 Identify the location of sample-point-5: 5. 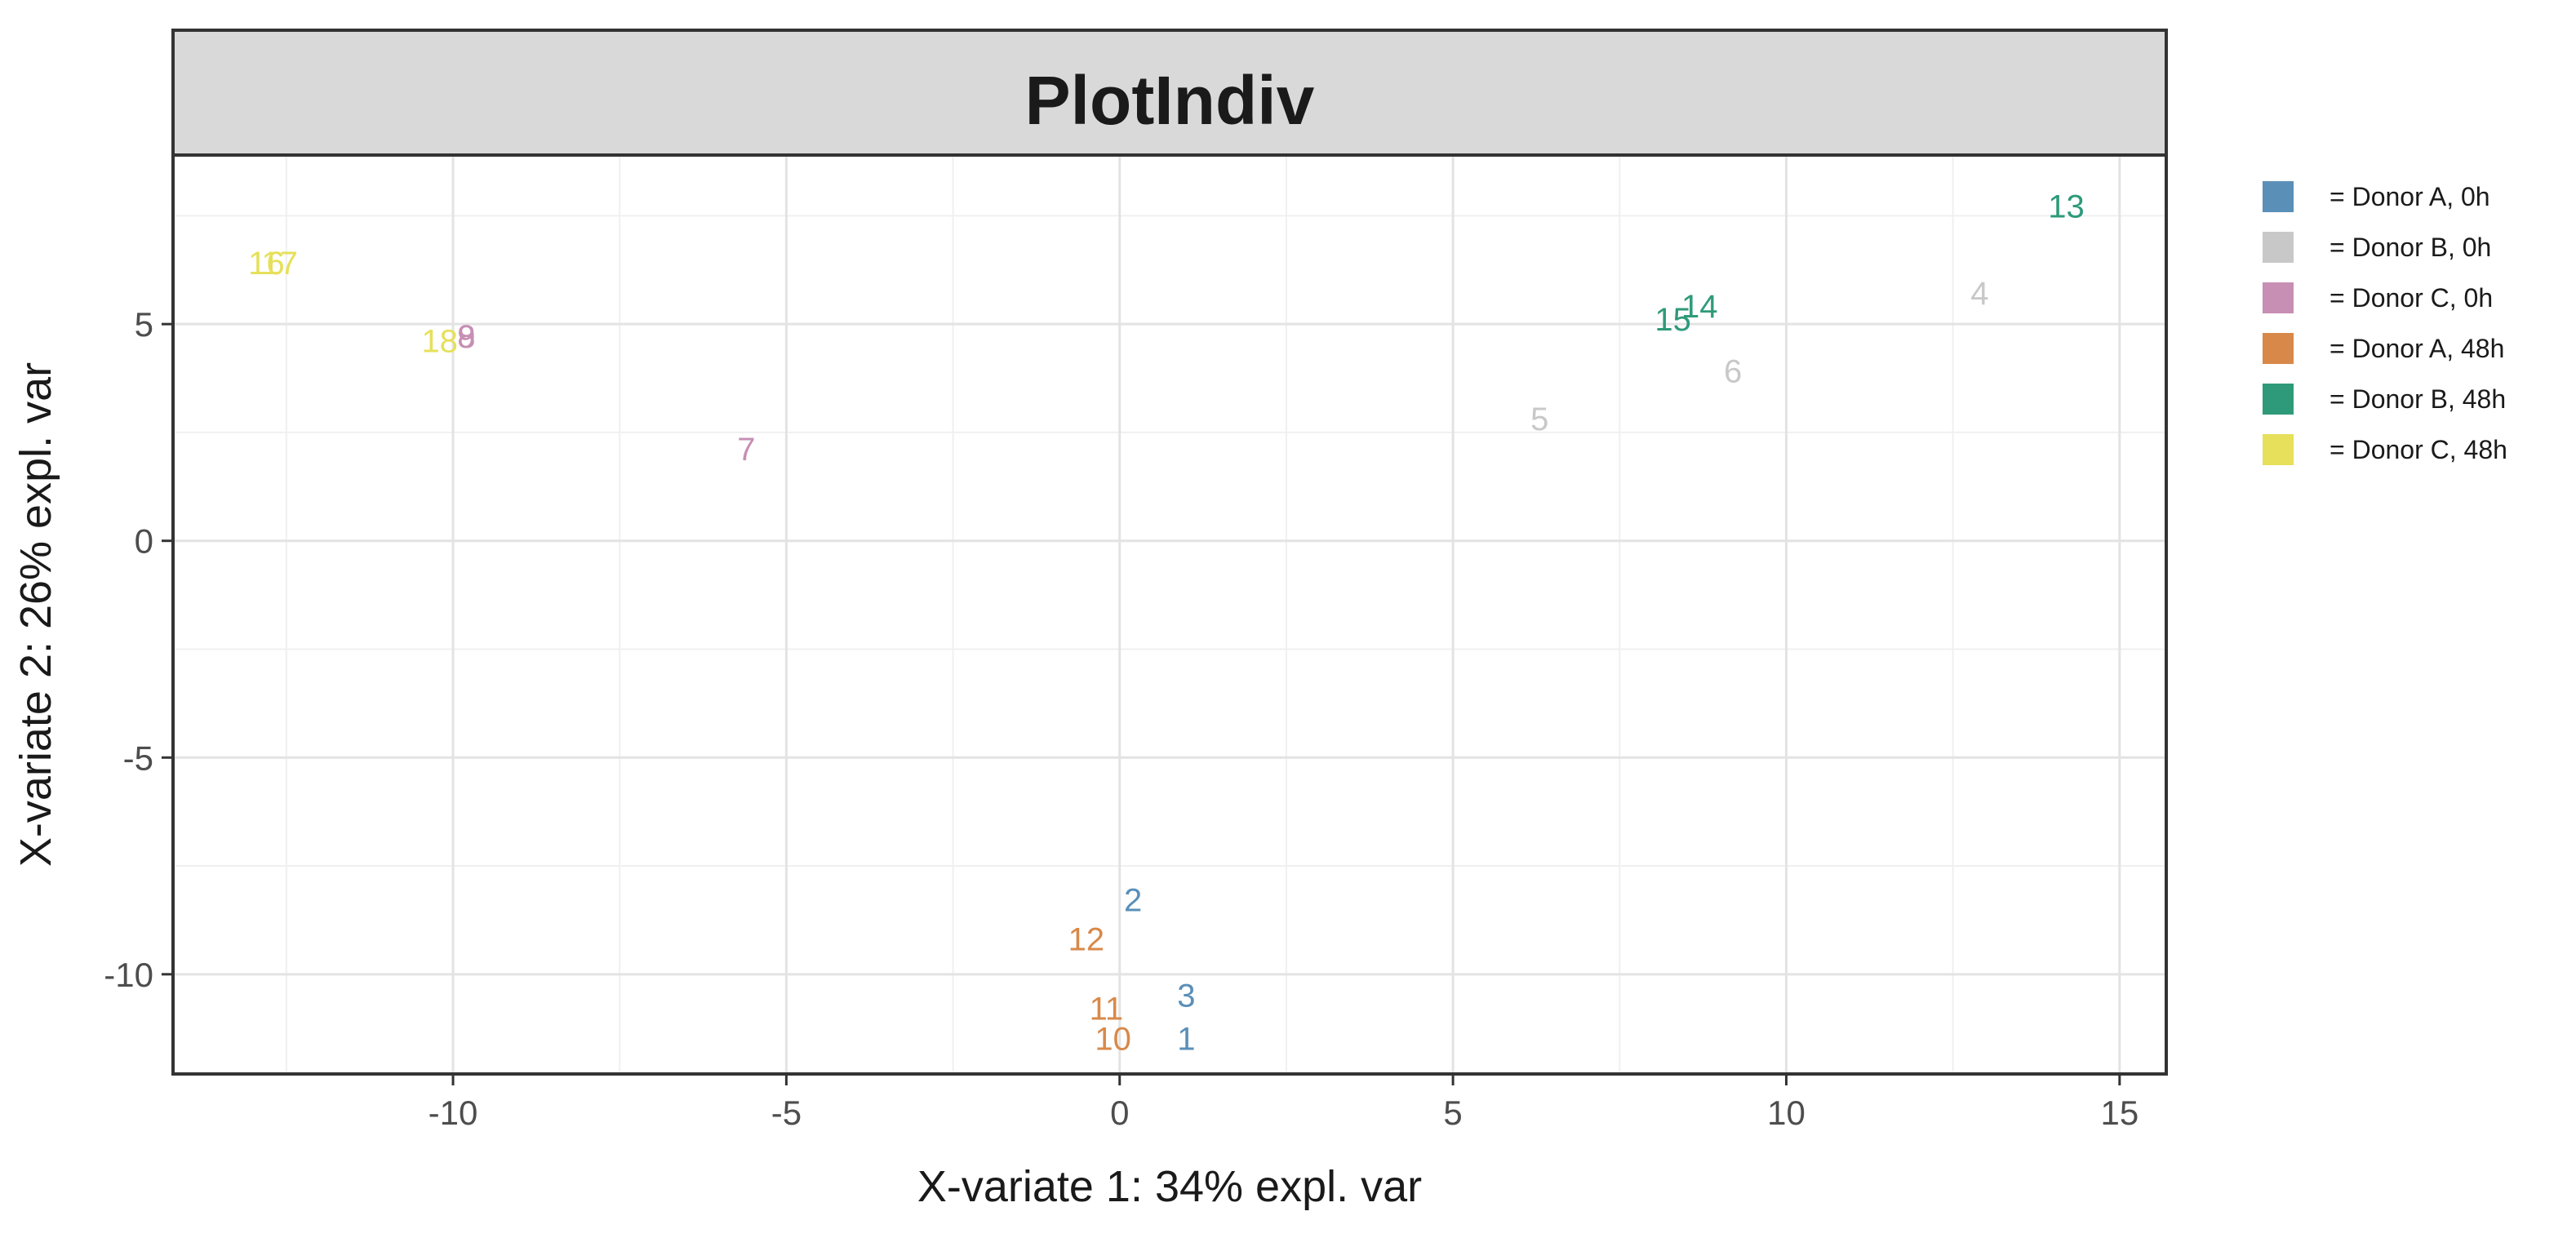
(1539, 419).